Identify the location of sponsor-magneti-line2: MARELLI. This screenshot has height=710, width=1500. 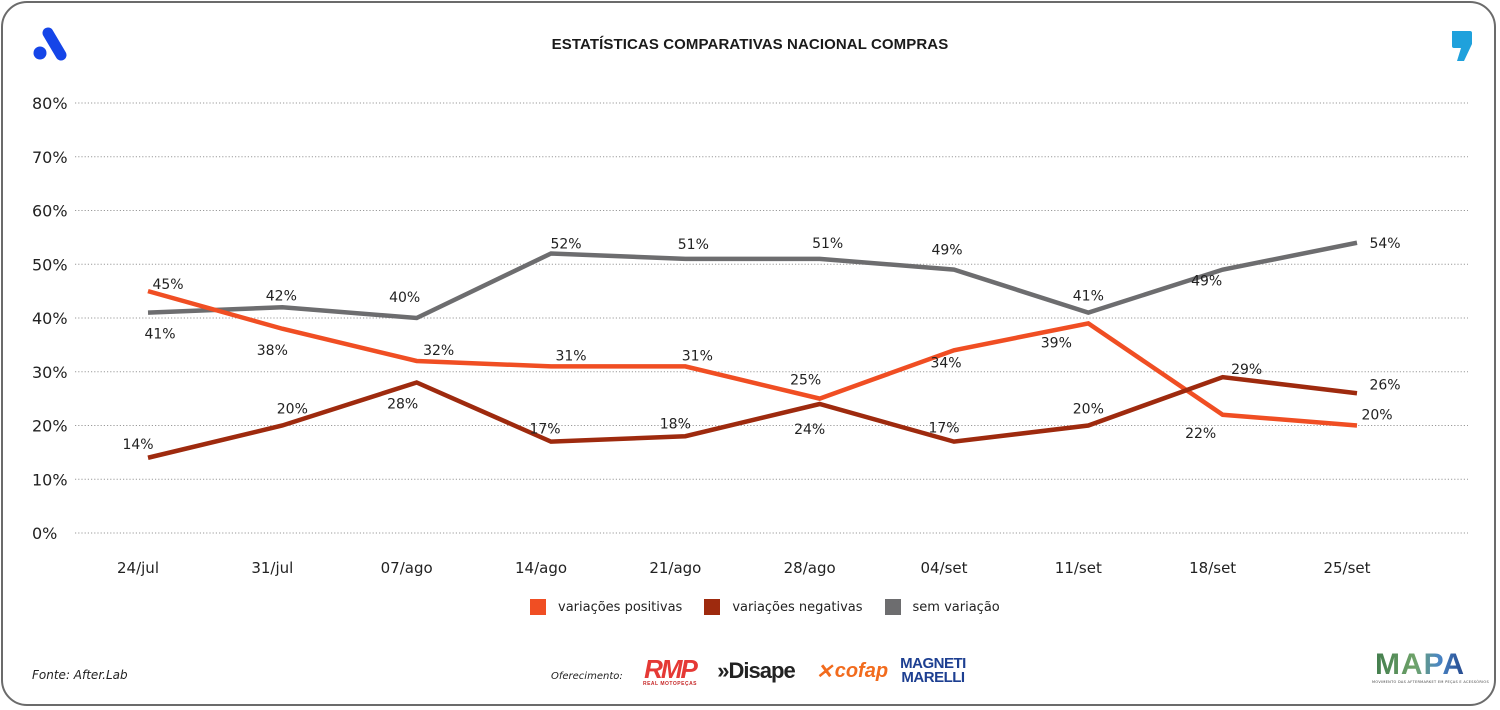
(933, 677).